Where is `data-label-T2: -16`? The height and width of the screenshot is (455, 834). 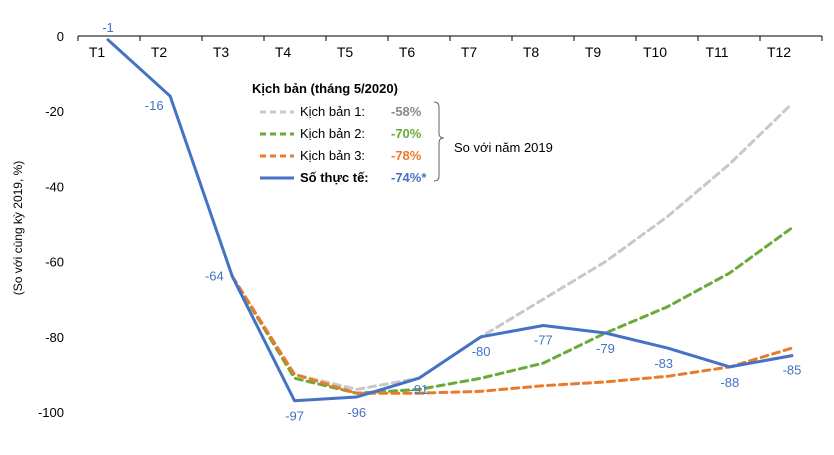
data-label-T2: -16 is located at coordinates (154, 105).